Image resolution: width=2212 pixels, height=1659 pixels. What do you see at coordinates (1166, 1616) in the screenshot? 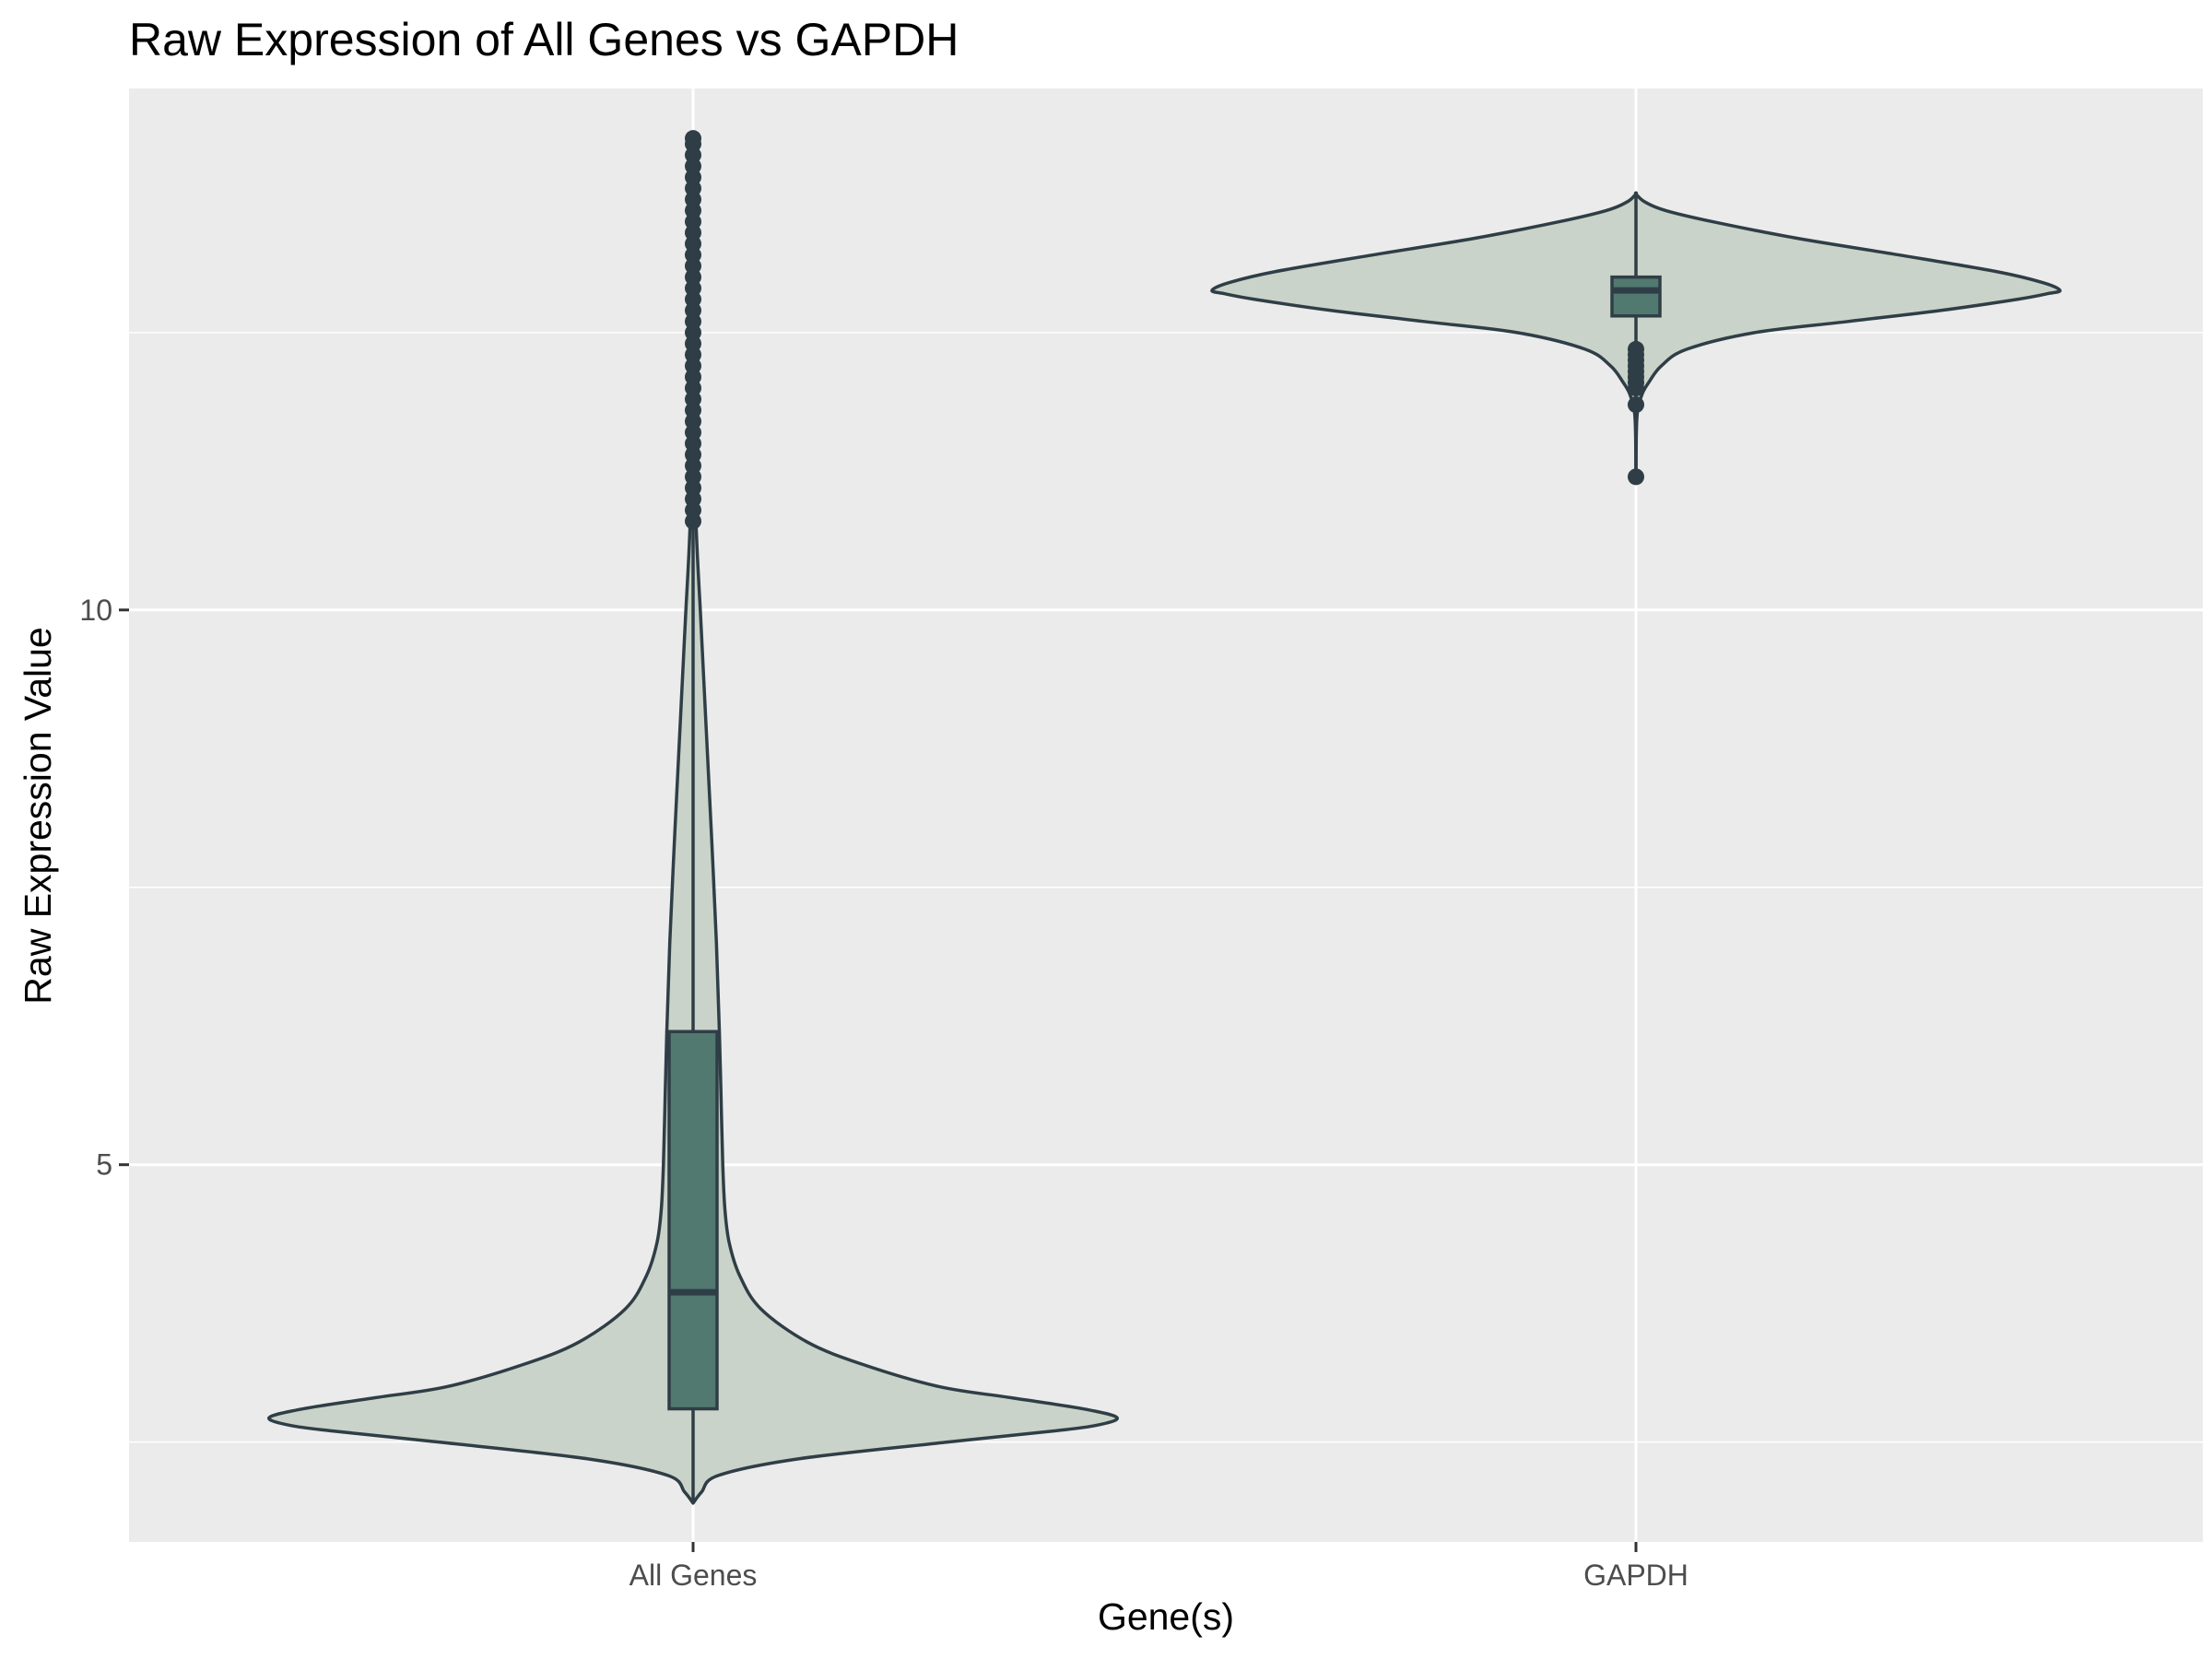
I see `x-axis-title: Gene(s)` at bounding box center [1166, 1616].